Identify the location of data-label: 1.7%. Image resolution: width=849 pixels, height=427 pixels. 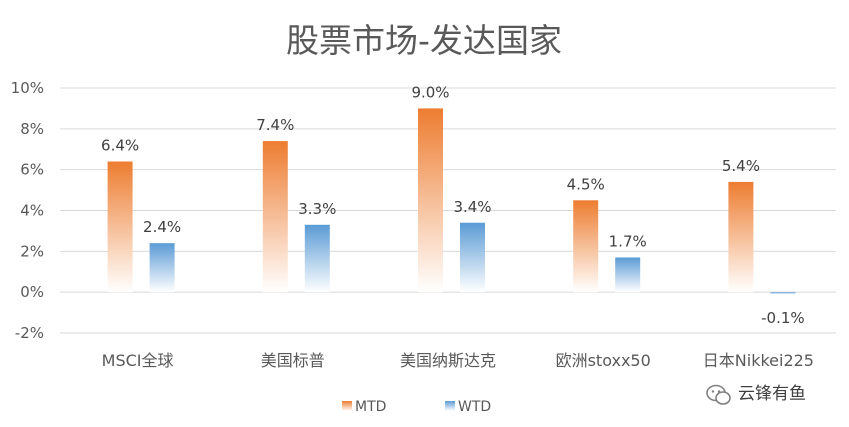
(628, 241).